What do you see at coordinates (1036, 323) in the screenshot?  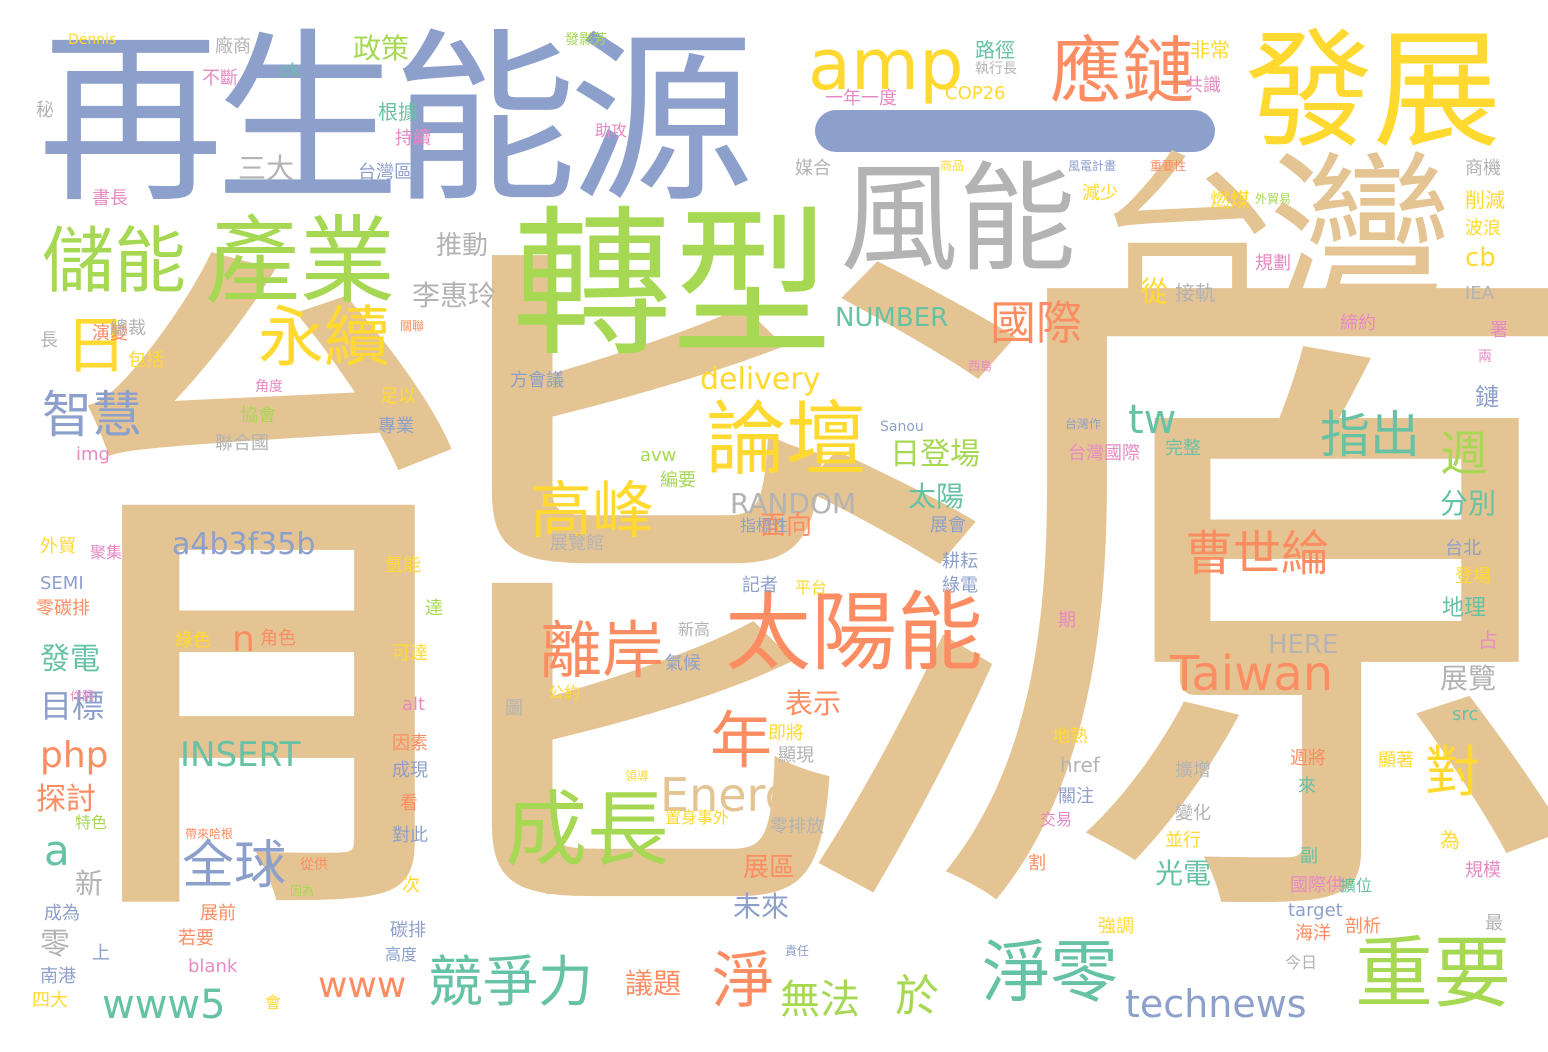 I see `word: 國際` at bounding box center [1036, 323].